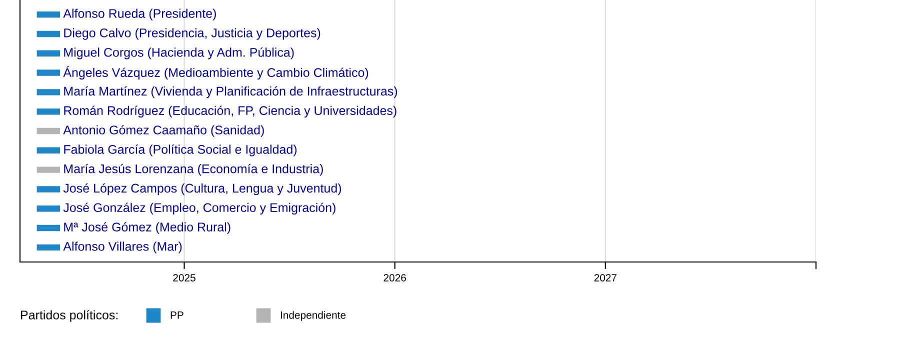  Describe the element at coordinates (605, 278) in the screenshot. I see `x-tick-label: 2027` at that location.